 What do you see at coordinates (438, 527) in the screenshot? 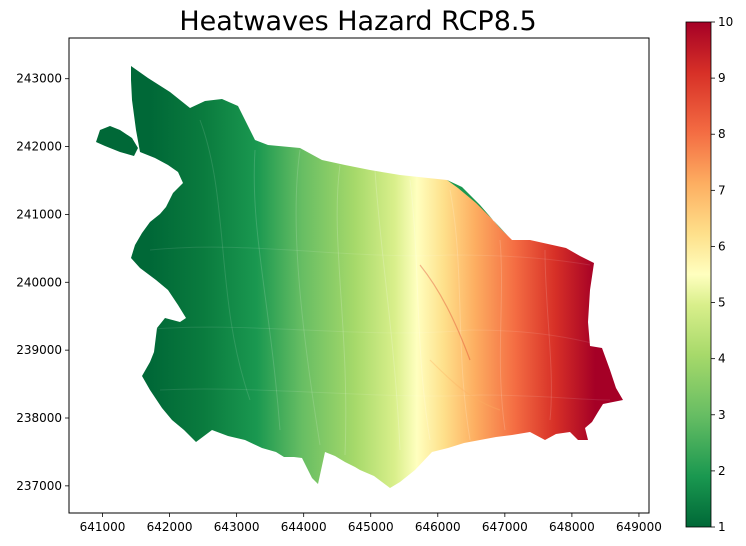
I see `x-tick-label: 646000` at bounding box center [438, 527].